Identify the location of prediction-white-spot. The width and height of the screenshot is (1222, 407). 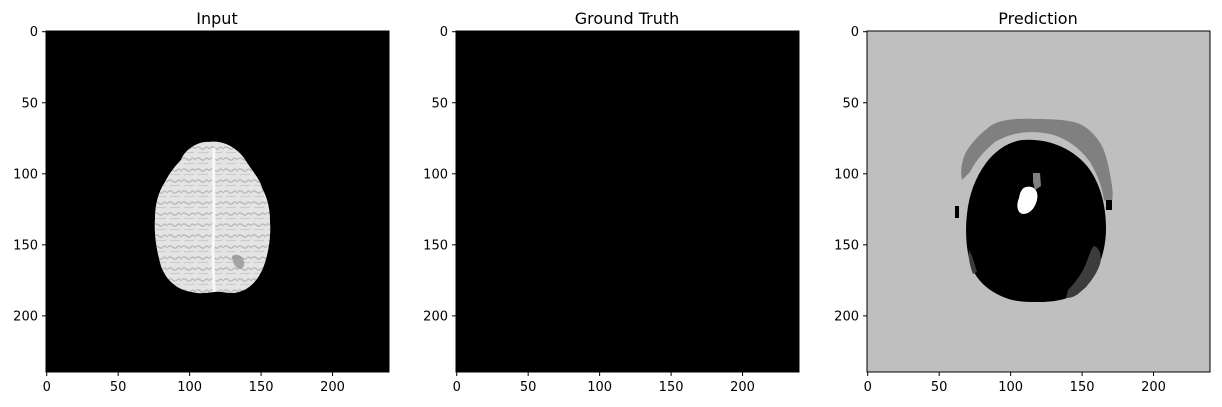
(1027, 200).